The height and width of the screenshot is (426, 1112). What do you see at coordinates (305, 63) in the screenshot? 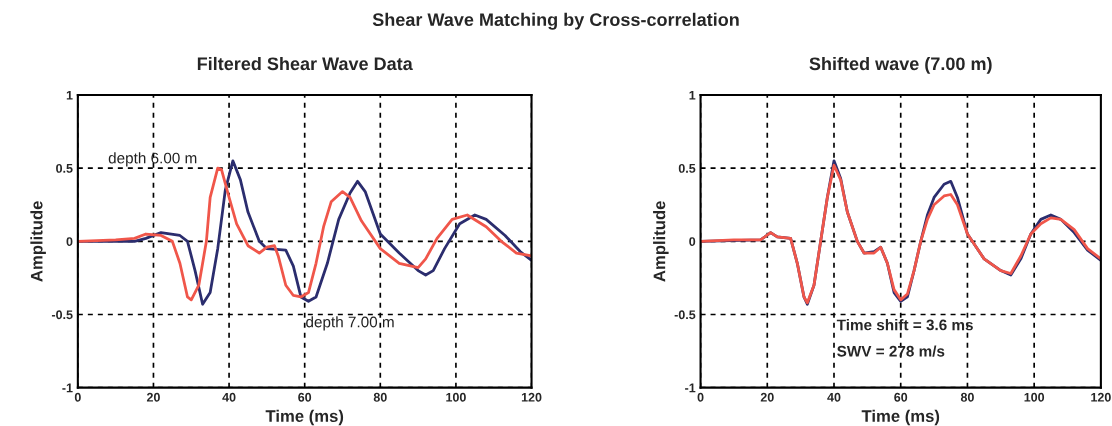
I see `chart-title: Filtered Shear Wave Data` at bounding box center [305, 63].